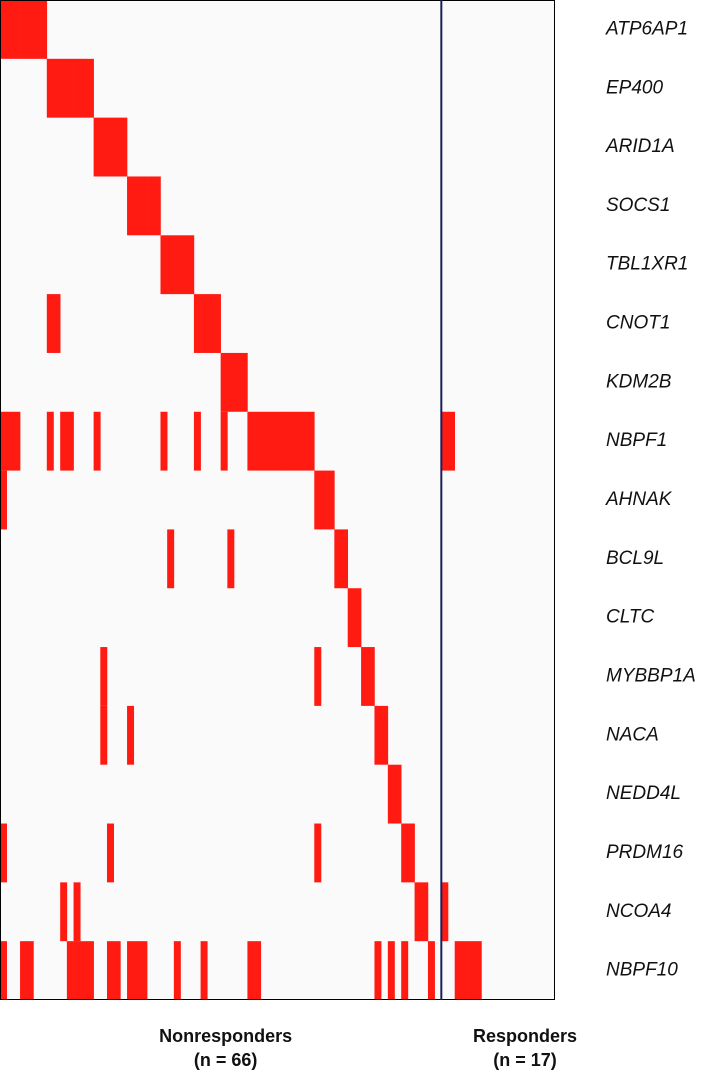  What do you see at coordinates (525, 1060) in the screenshot?
I see `group-count: (n = 17)` at bounding box center [525, 1060].